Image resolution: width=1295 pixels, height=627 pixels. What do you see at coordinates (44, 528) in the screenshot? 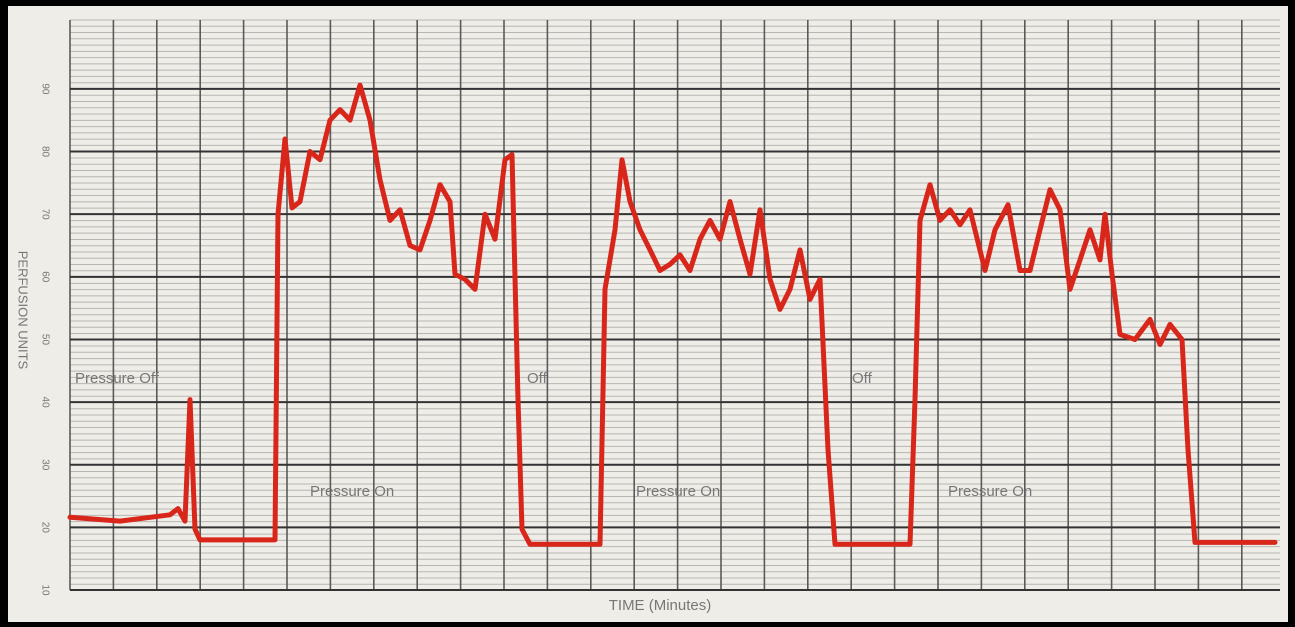
I see `y-tick-label: 20` at bounding box center [44, 528].